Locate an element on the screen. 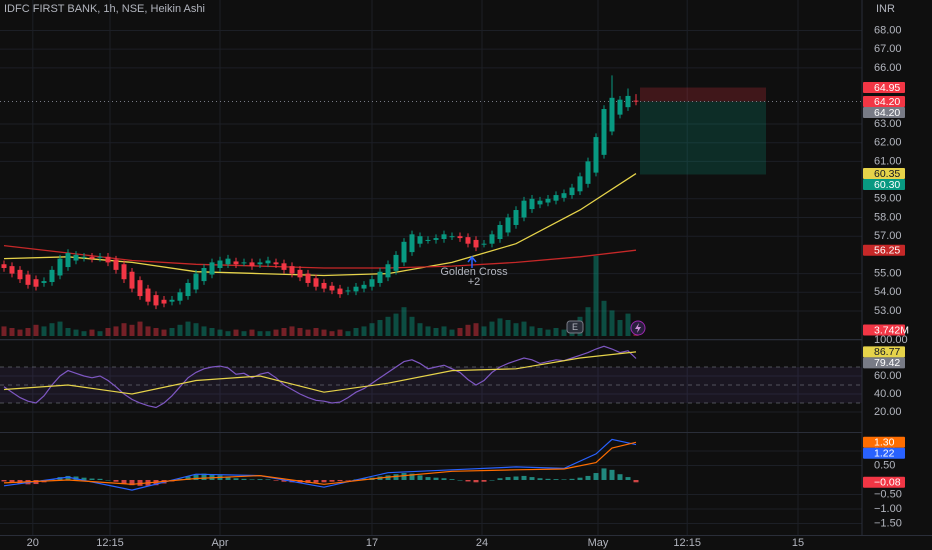  event-label: E is located at coordinates (575, 327).